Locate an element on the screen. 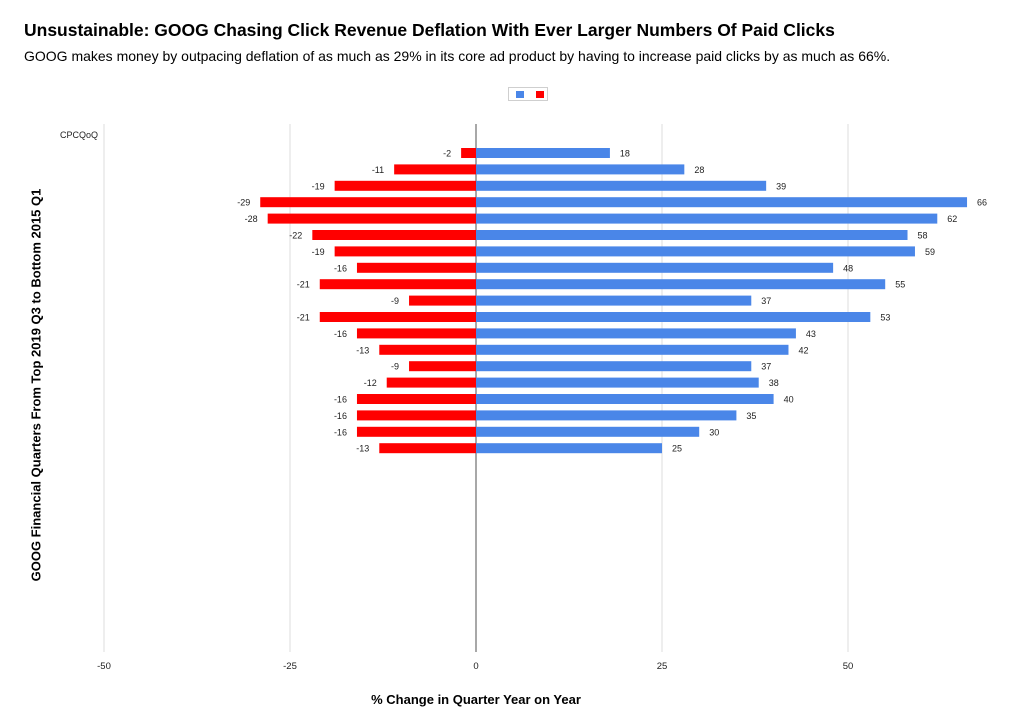  data-label: 38 is located at coordinates (774, 383).